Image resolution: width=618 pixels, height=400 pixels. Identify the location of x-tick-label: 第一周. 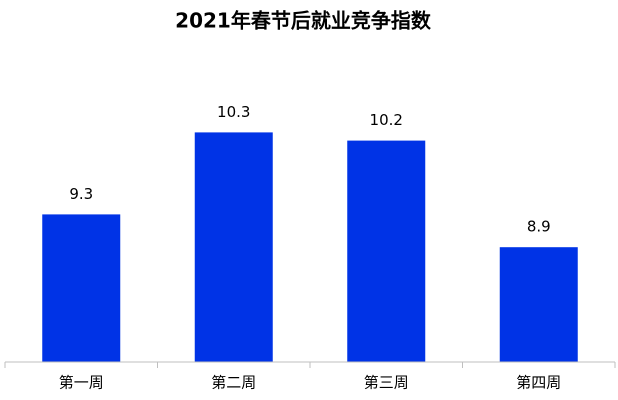
(81, 383).